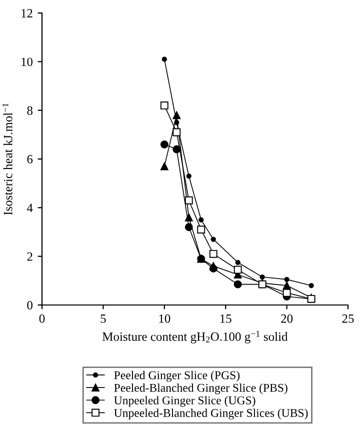 This screenshot has height=431, width=359. Describe the element at coordinates (226, 318) in the screenshot. I see `x-tick-label: 15` at that location.